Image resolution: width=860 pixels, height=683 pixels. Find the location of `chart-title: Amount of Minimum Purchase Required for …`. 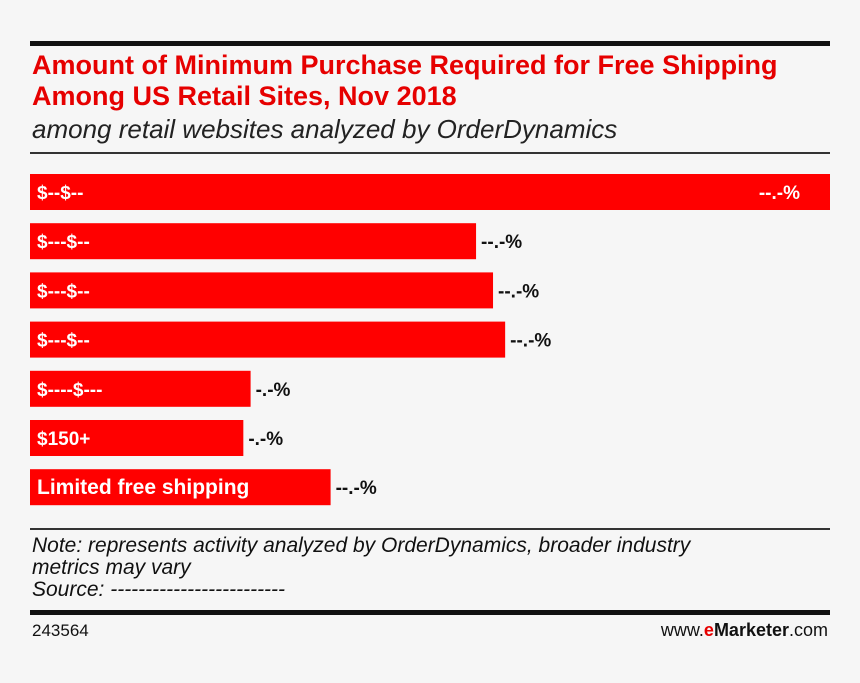

chart-title: Amount of Minimum Purchase Required for … is located at coordinates (405, 80).